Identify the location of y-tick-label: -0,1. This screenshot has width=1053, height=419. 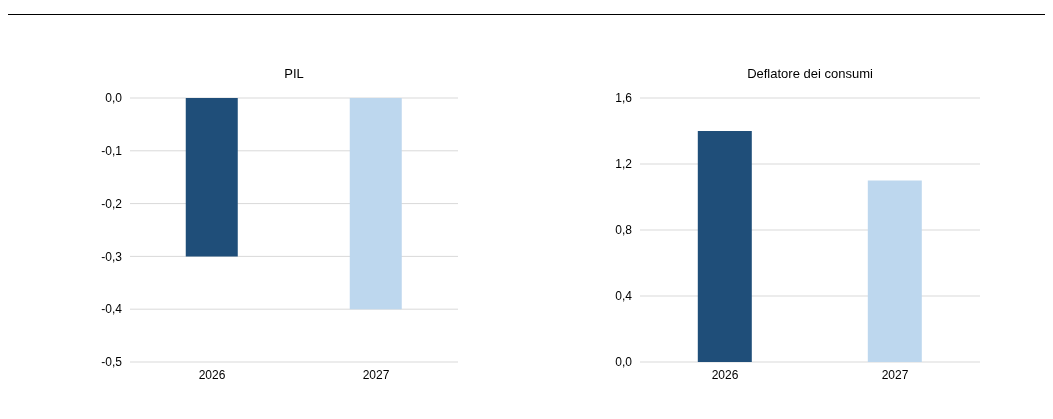
(112, 151).